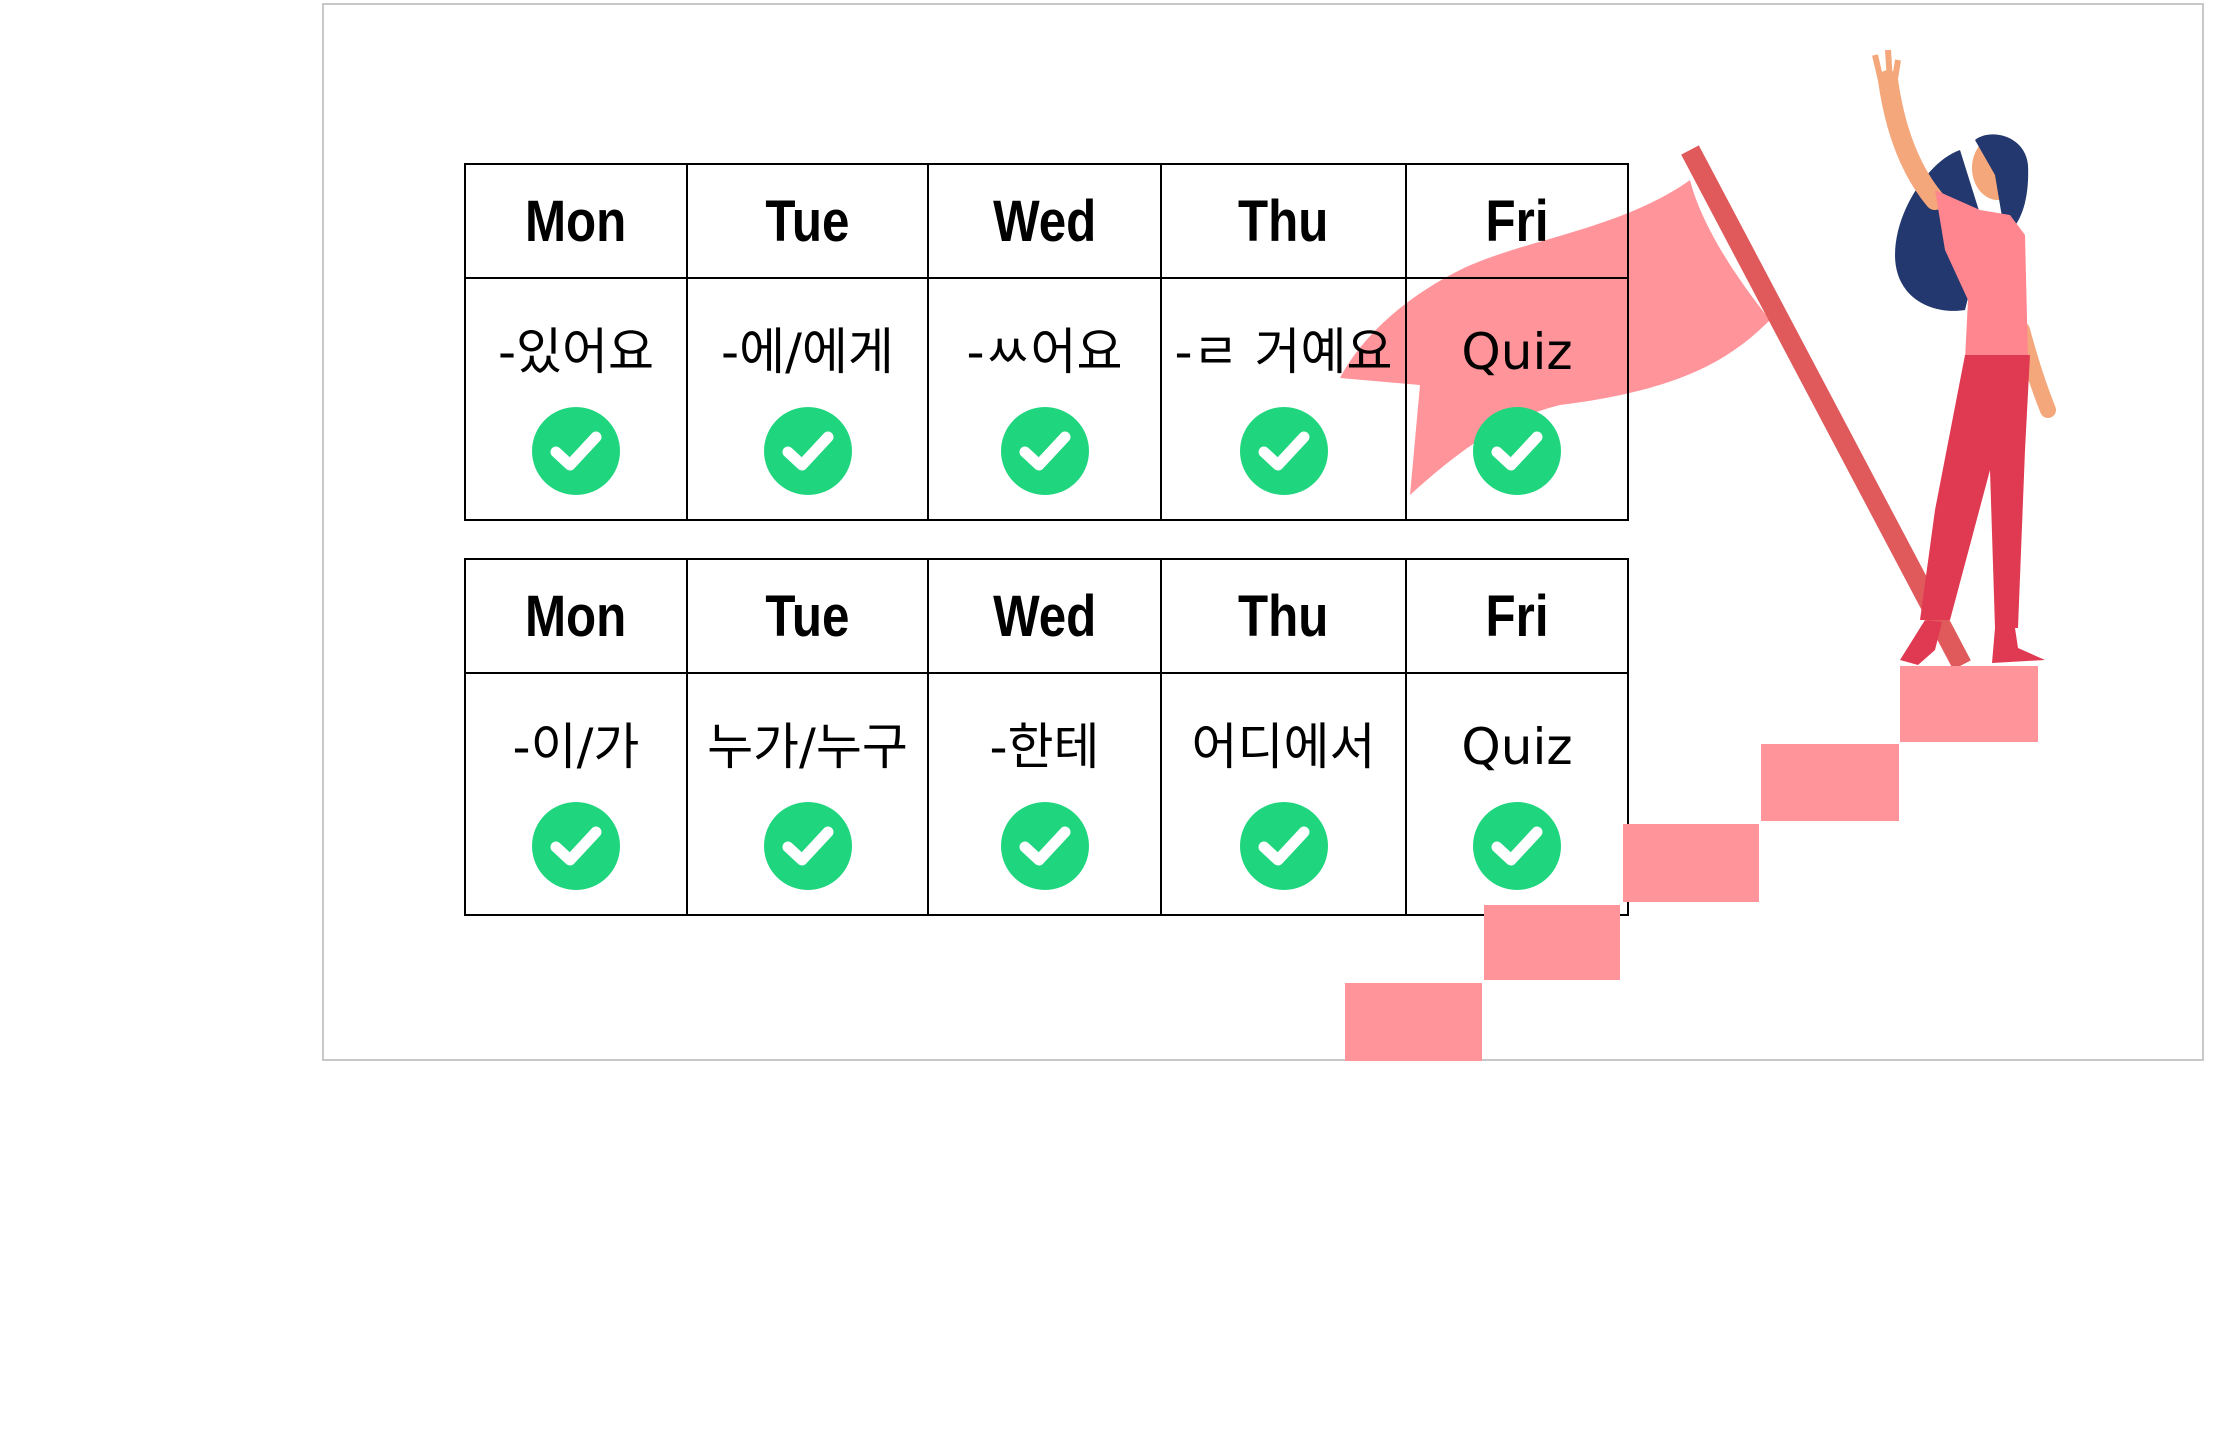  Describe the element at coordinates (576, 399) in the screenshot. I see `lesson-cell: -있어요` at that location.